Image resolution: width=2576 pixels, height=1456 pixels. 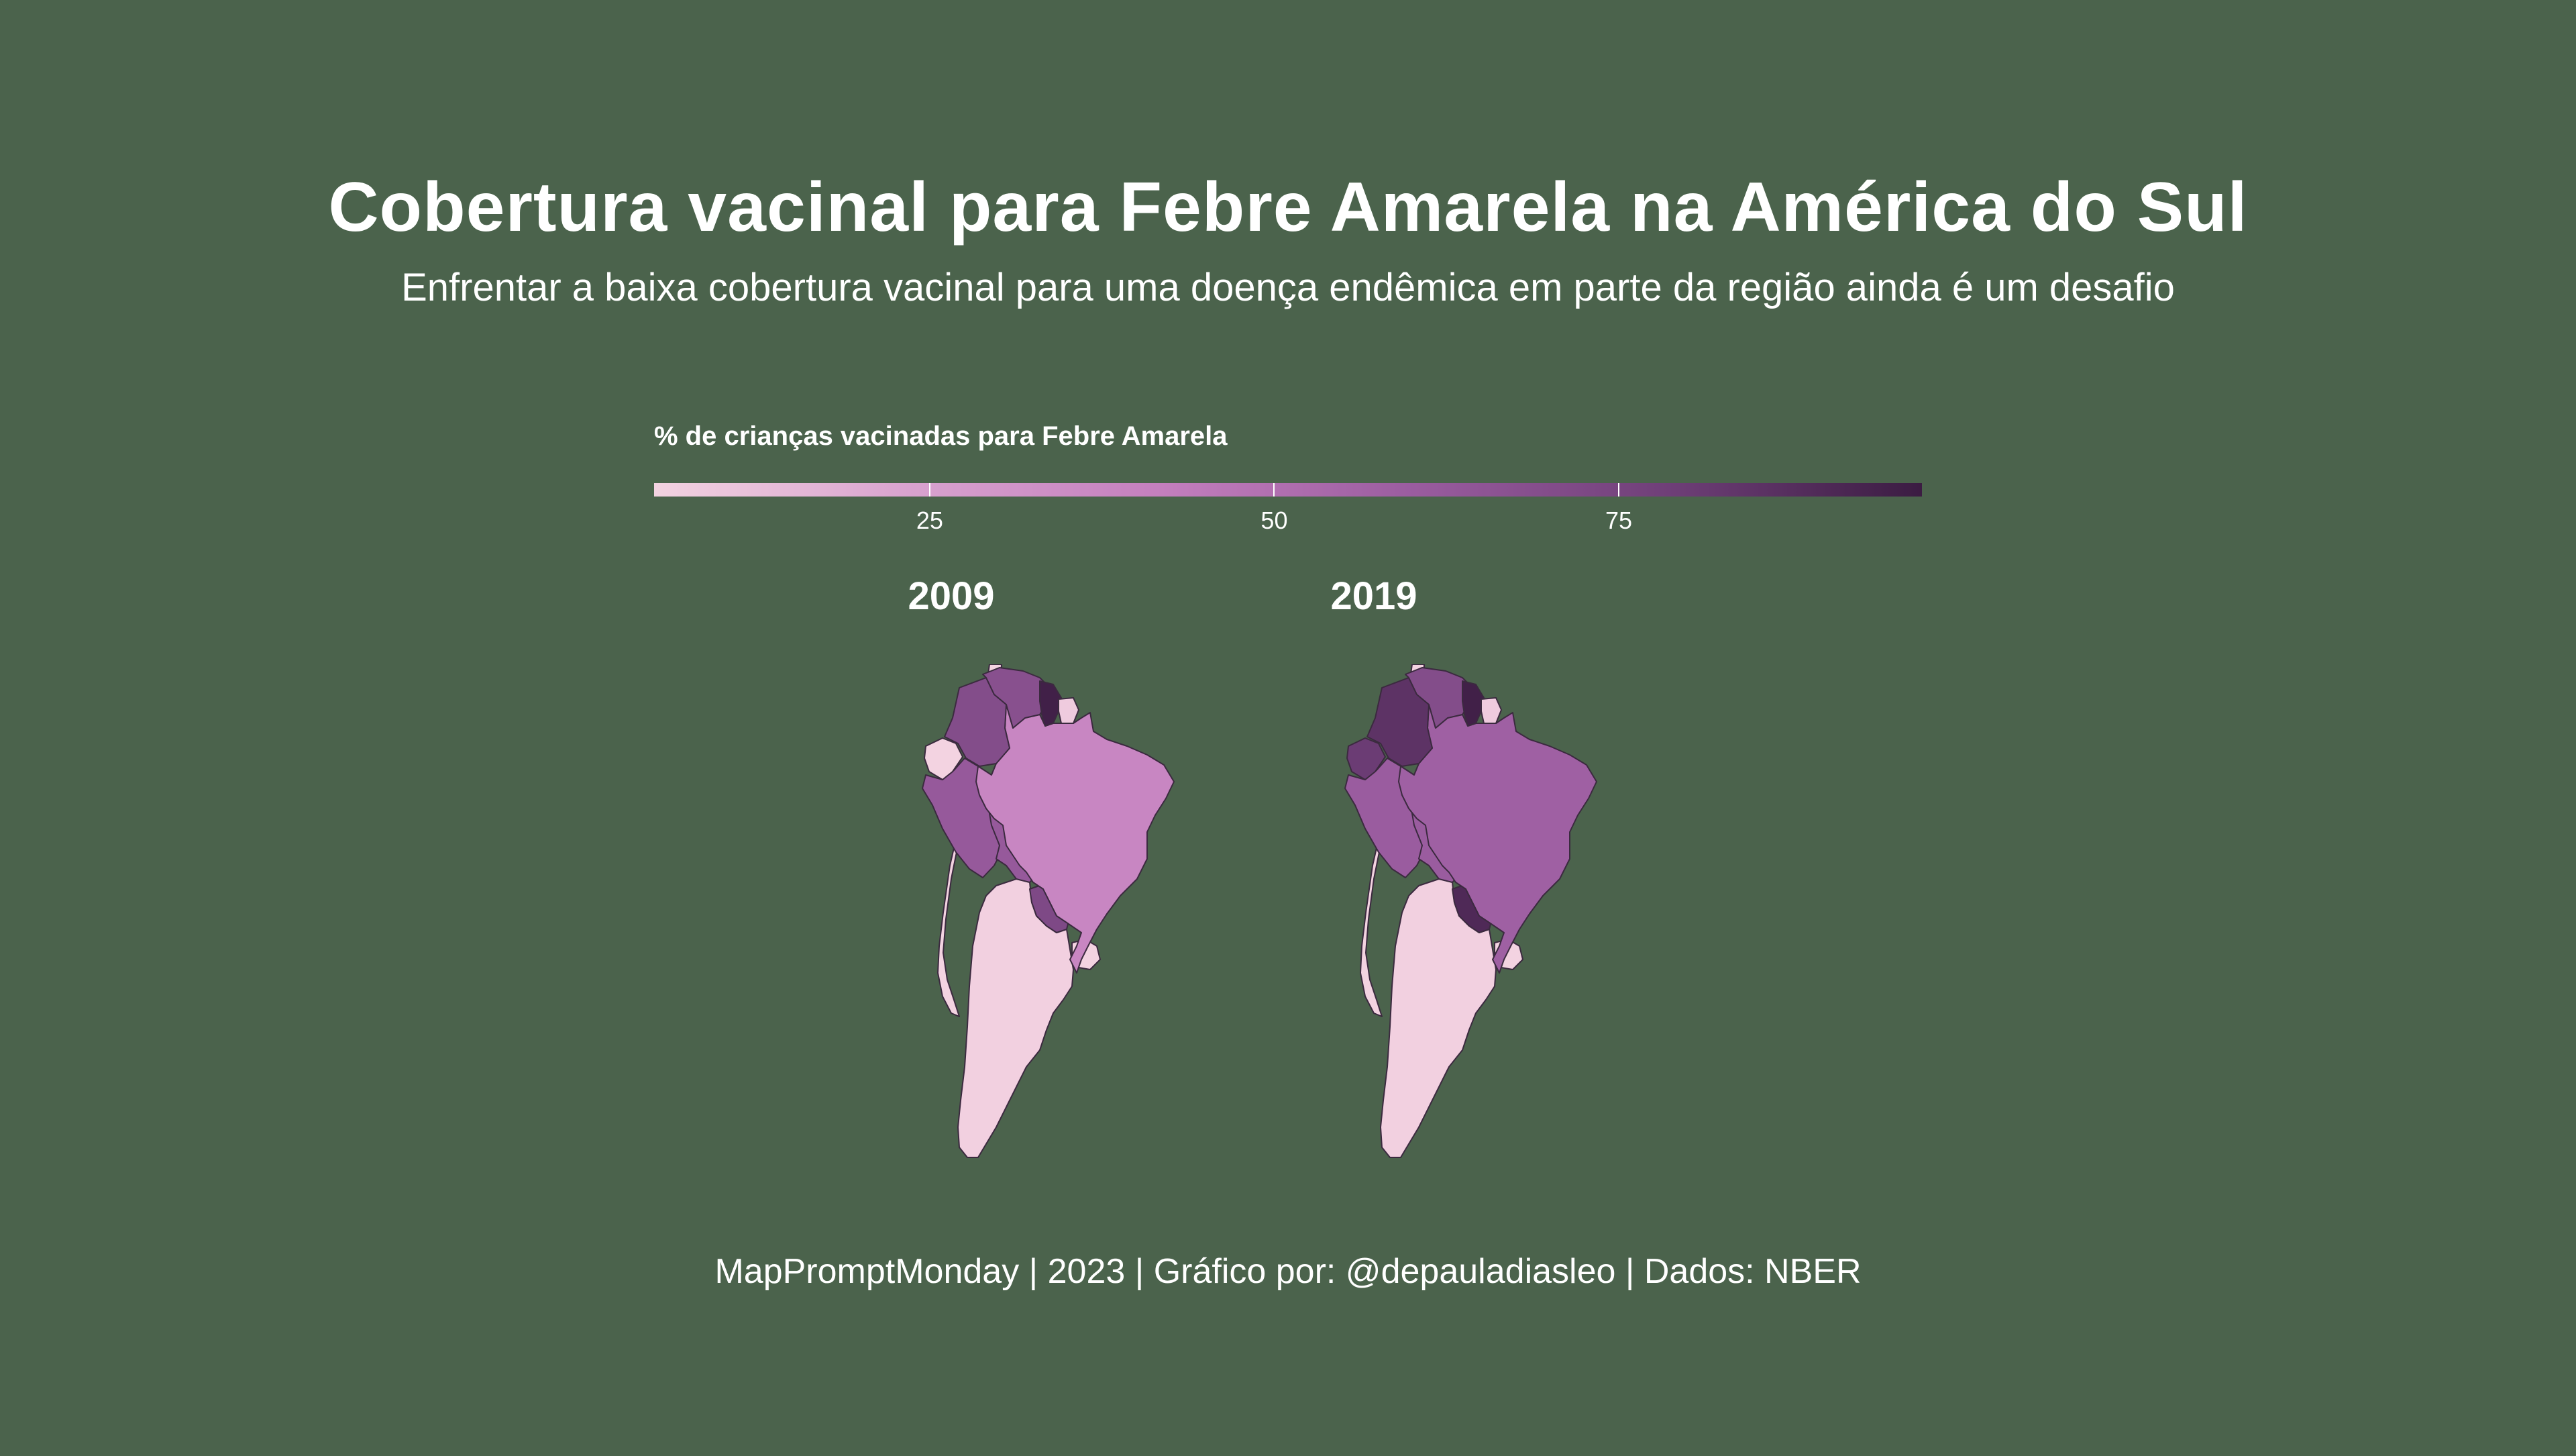 What do you see at coordinates (1619, 521) in the screenshot?
I see `legend-tick-label: 75` at bounding box center [1619, 521].